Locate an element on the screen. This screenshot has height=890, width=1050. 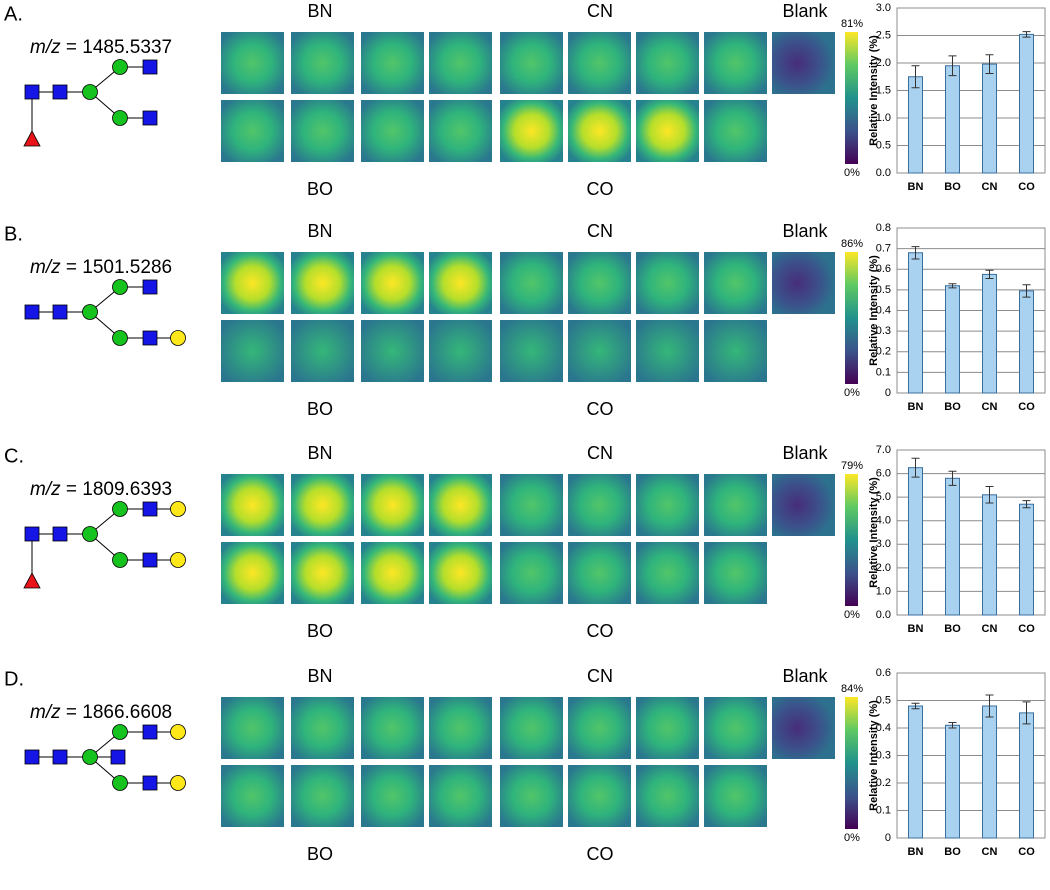
y-tick-label: 0.3 is located at coordinates (883, 755).